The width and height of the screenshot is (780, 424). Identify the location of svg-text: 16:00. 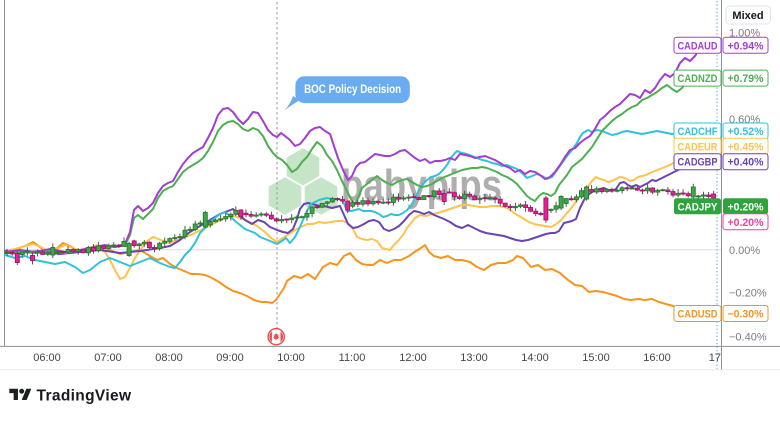
(657, 358).